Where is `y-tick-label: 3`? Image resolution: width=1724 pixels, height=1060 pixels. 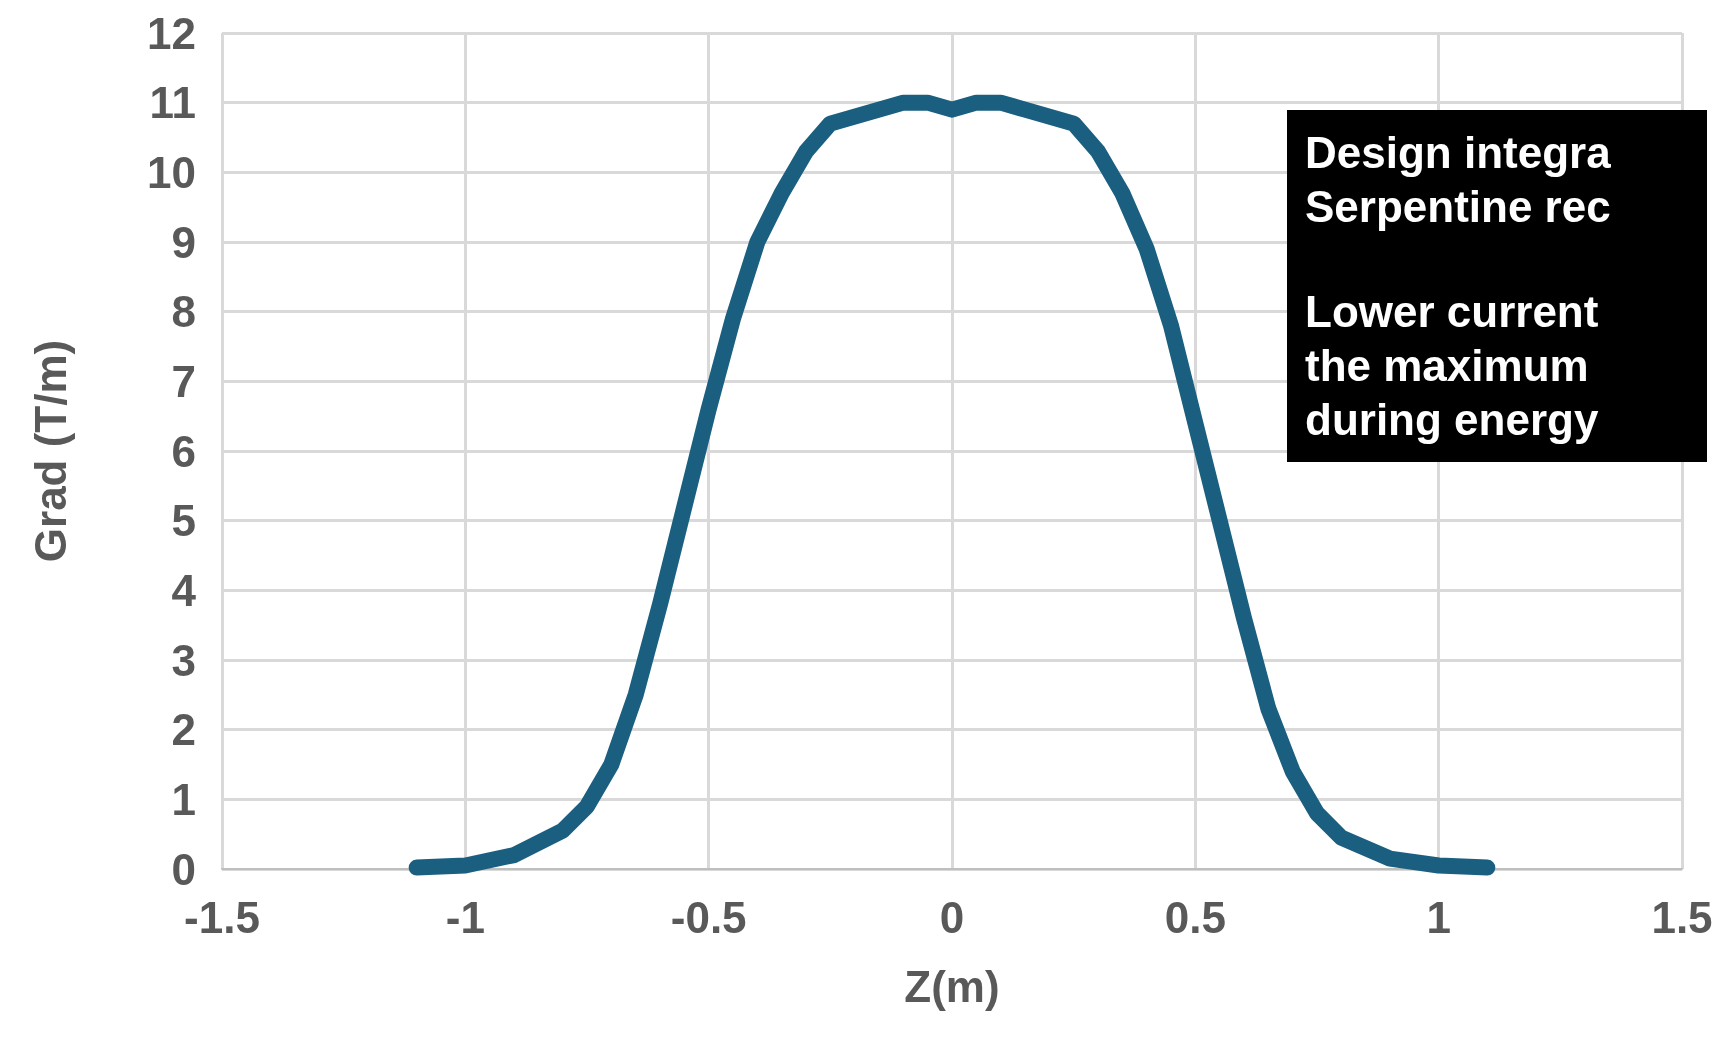 y-tick-label: 3 is located at coordinates (183, 660).